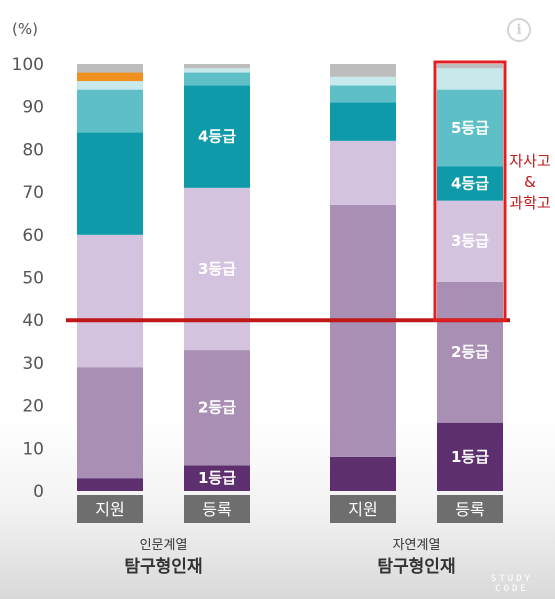 The image size is (555, 599). I want to click on y-tick-label: 80, so click(33, 150).